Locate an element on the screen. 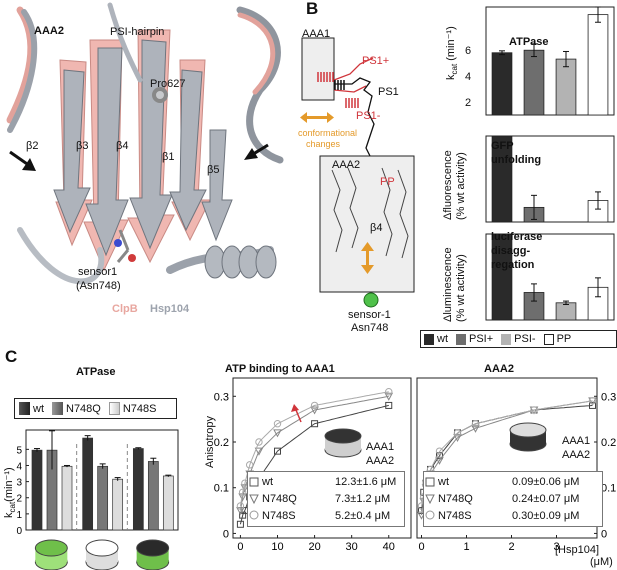 This screenshot has height=570, width=617. legend-pp: PP is located at coordinates (564, 339).